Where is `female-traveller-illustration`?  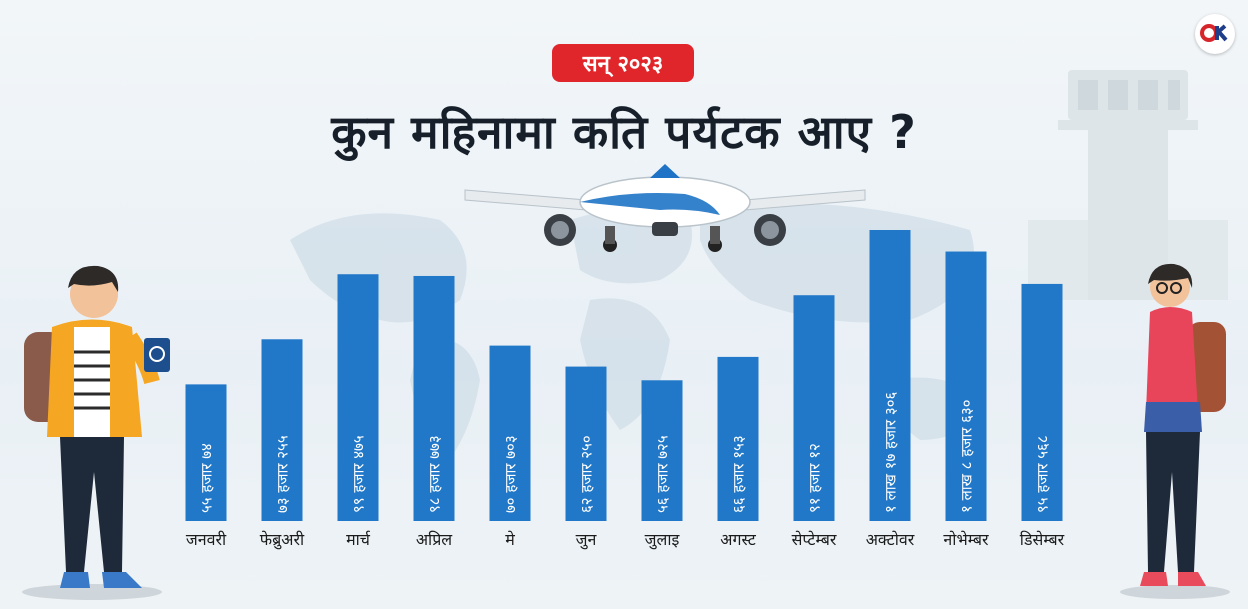
female-traveller-illustration is located at coordinates (1175, 431).